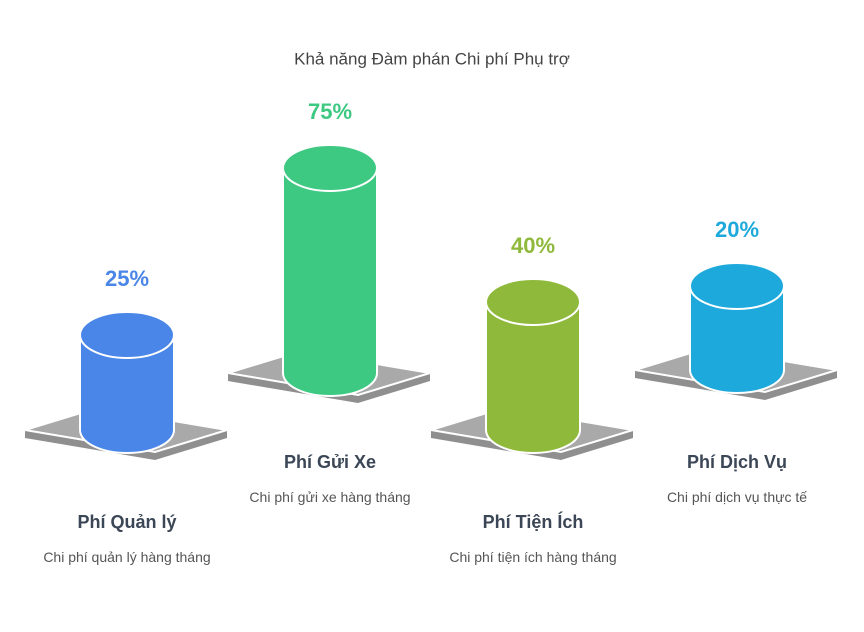 This screenshot has width=864, height=632. I want to click on category-label: Phí Gửi Xe, so click(330, 462).